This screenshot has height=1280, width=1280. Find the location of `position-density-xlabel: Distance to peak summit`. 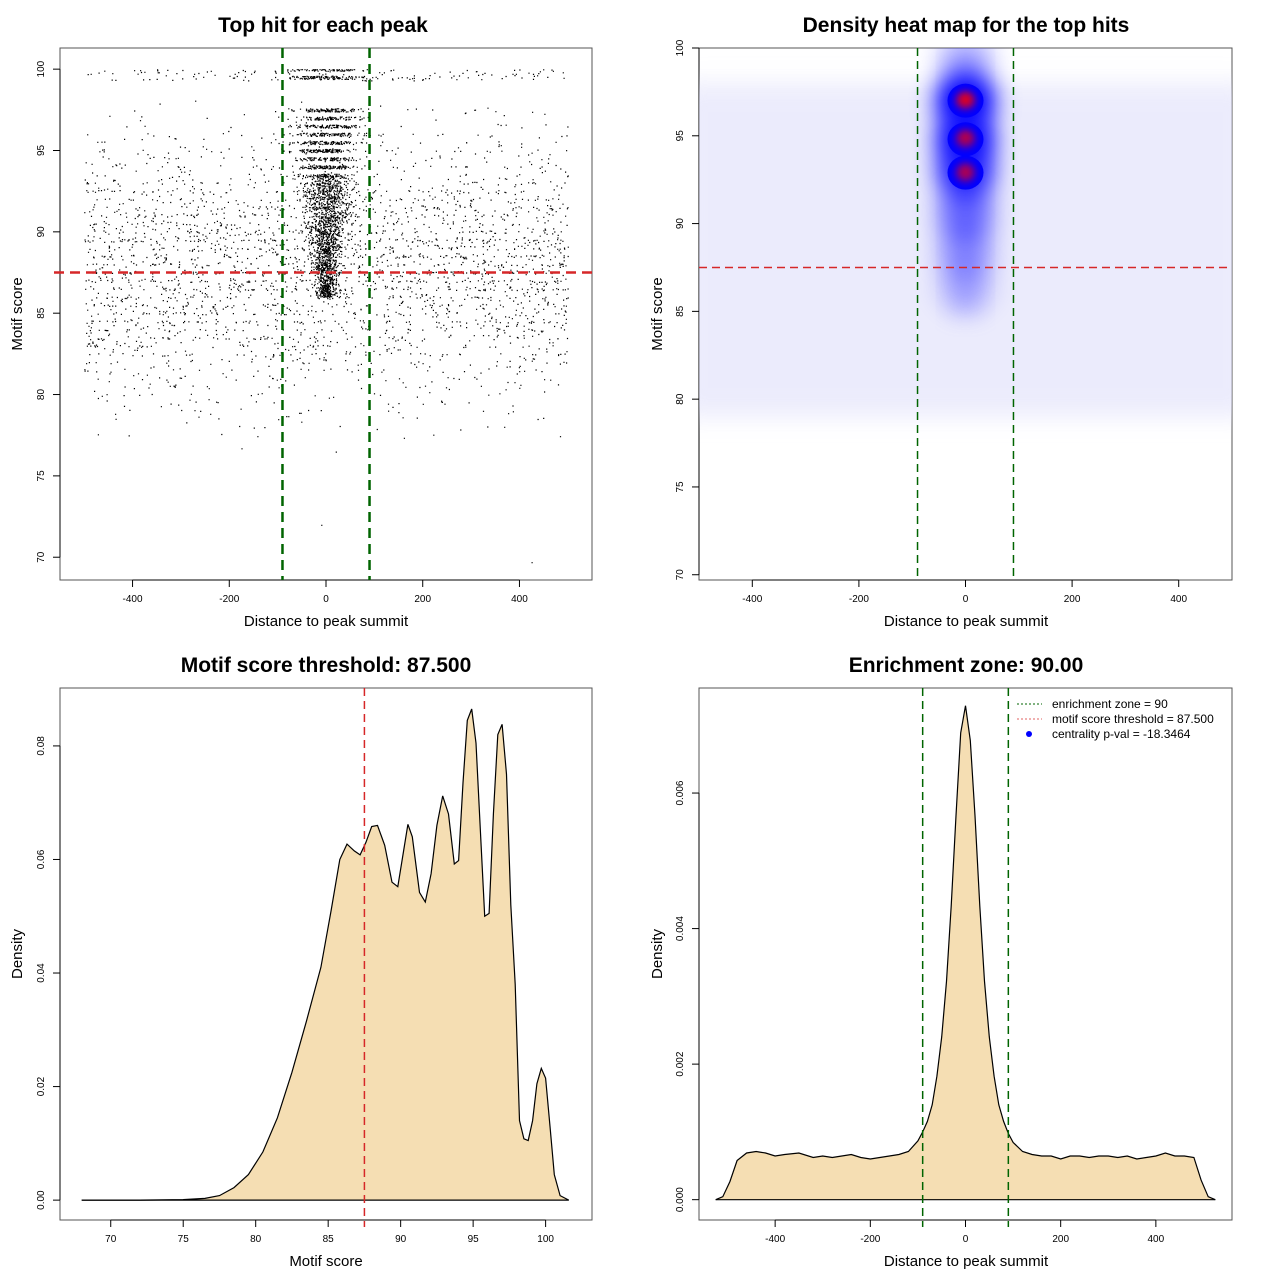

position-density-xlabel: Distance to peak summit is located at coordinates (966, 1261).